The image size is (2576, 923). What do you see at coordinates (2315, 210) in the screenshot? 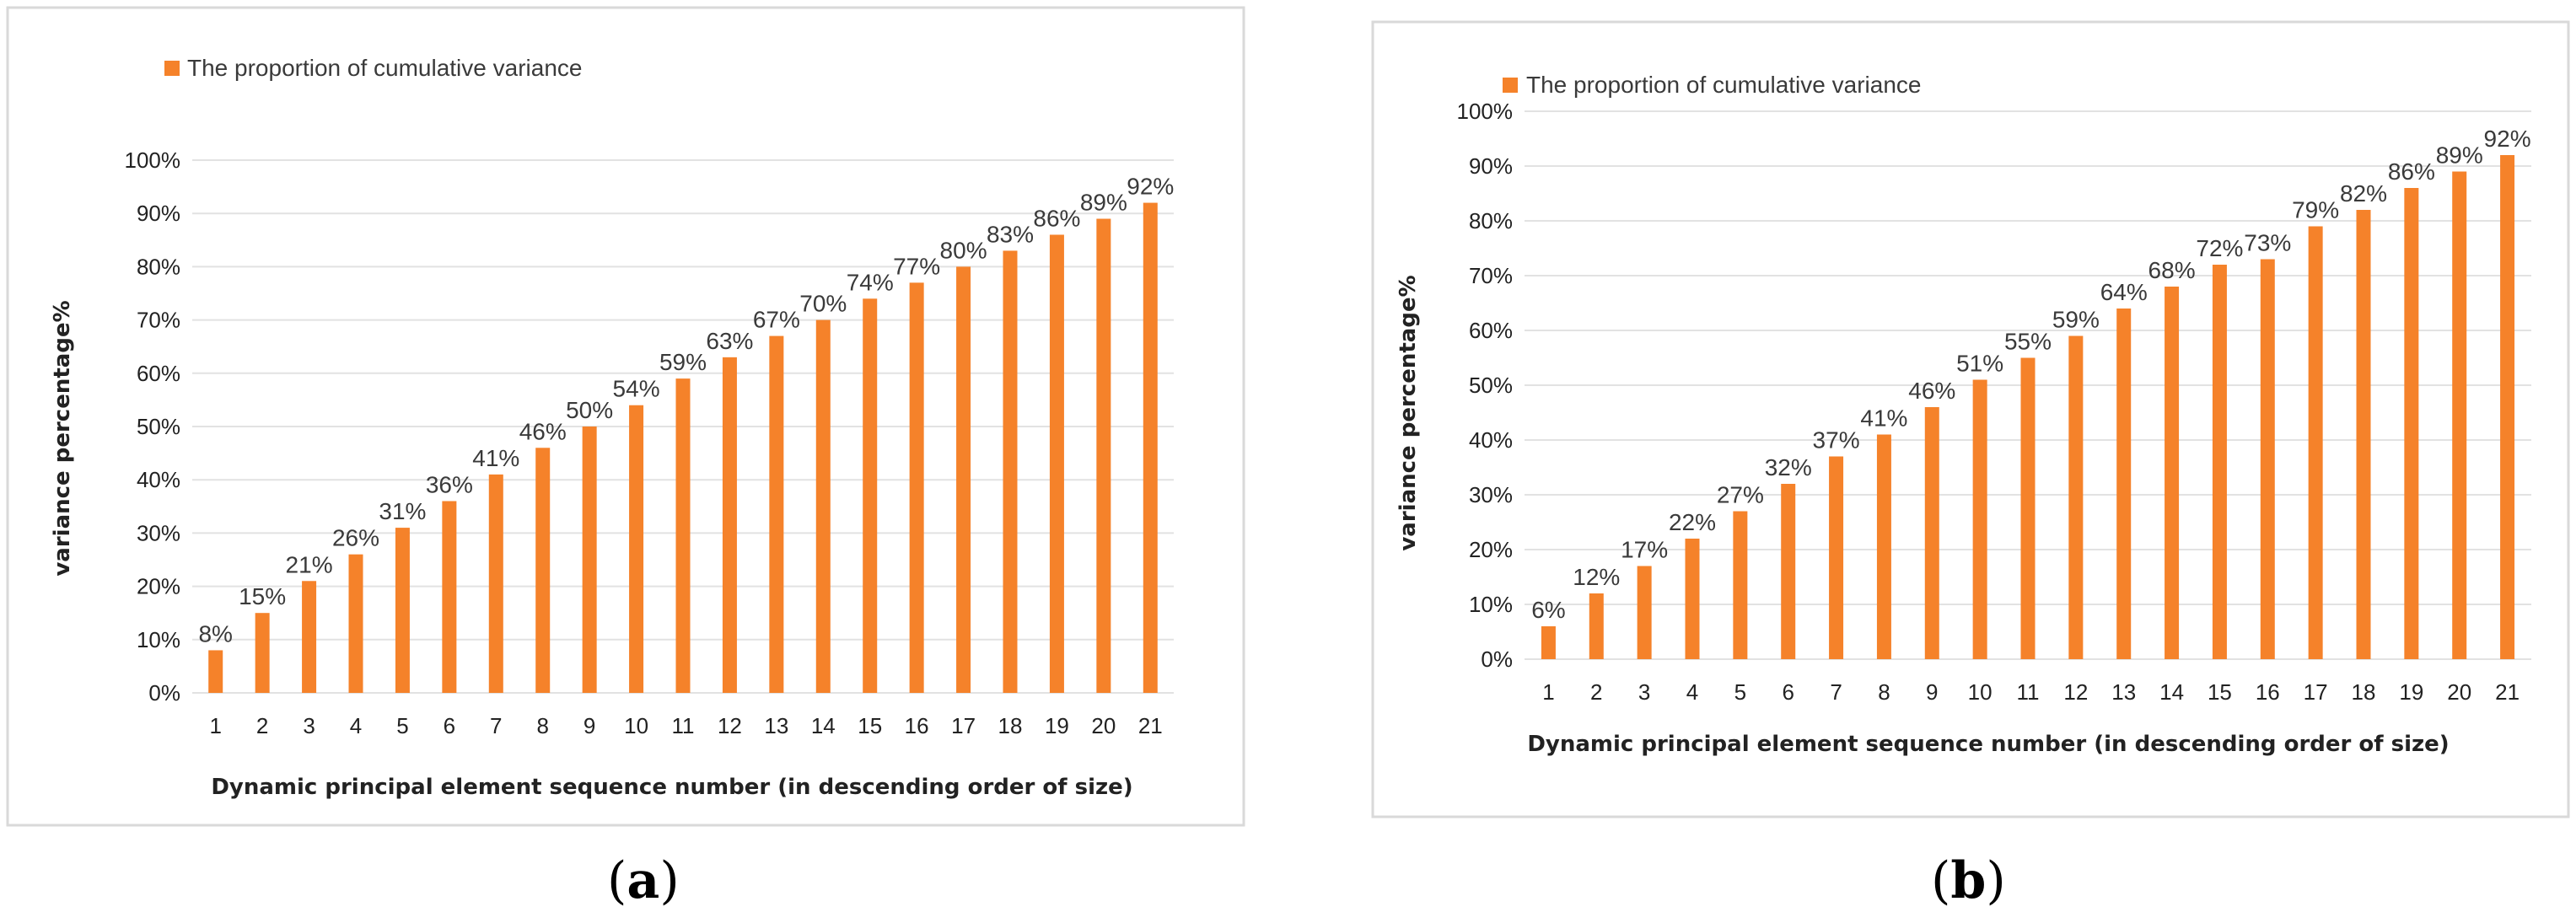
I see `data-label: 79%` at bounding box center [2315, 210].